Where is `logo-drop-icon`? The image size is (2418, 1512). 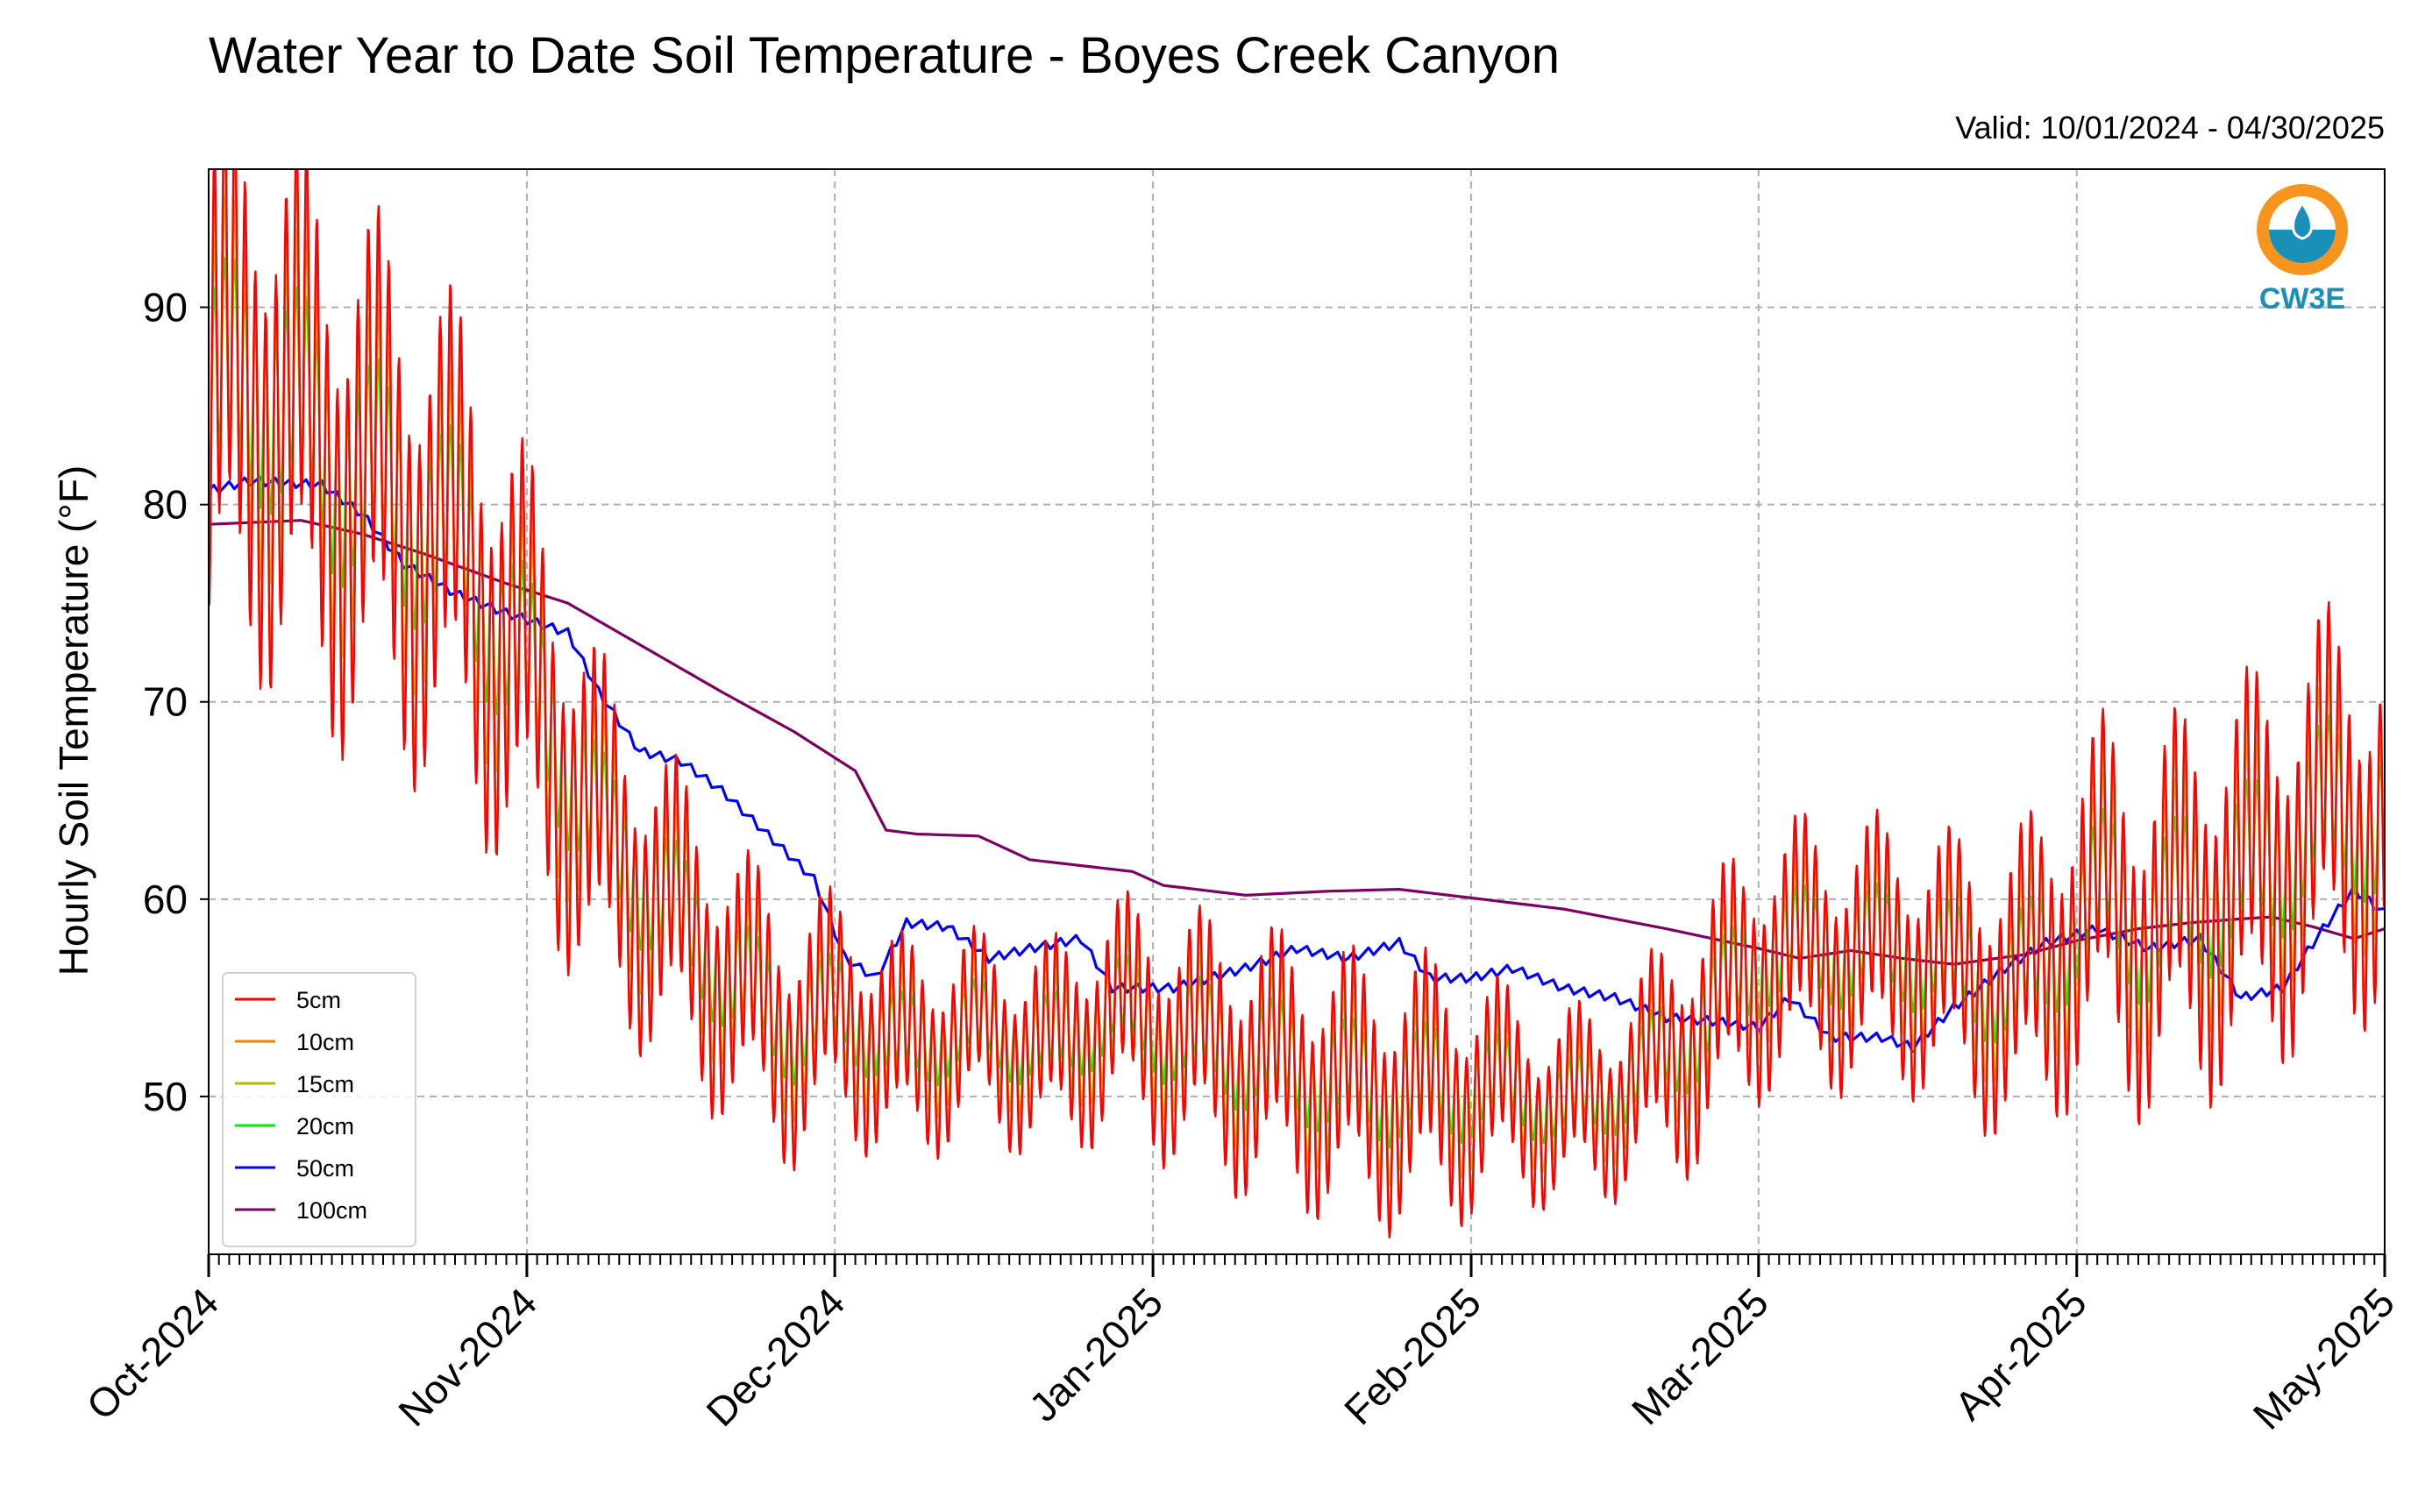 logo-drop-icon is located at coordinates (2302, 220).